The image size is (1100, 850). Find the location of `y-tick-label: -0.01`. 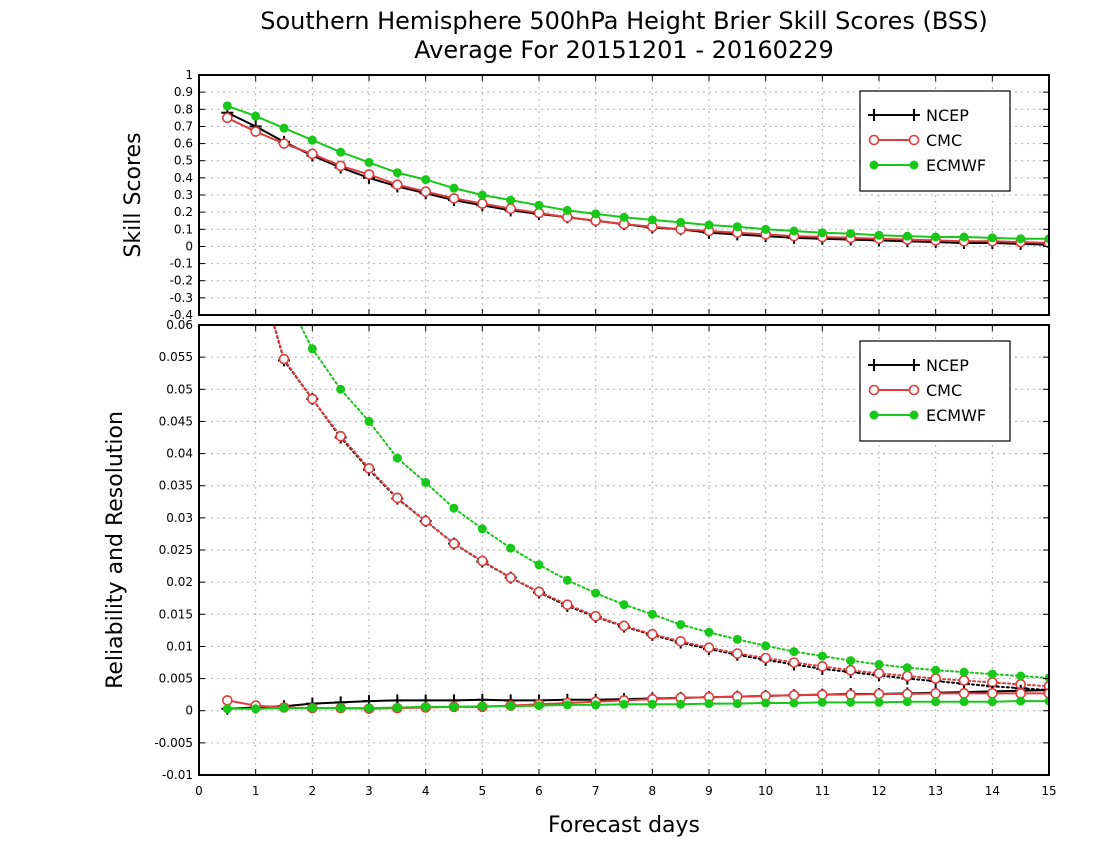

y-tick-label: -0.01 is located at coordinates (177, 775).